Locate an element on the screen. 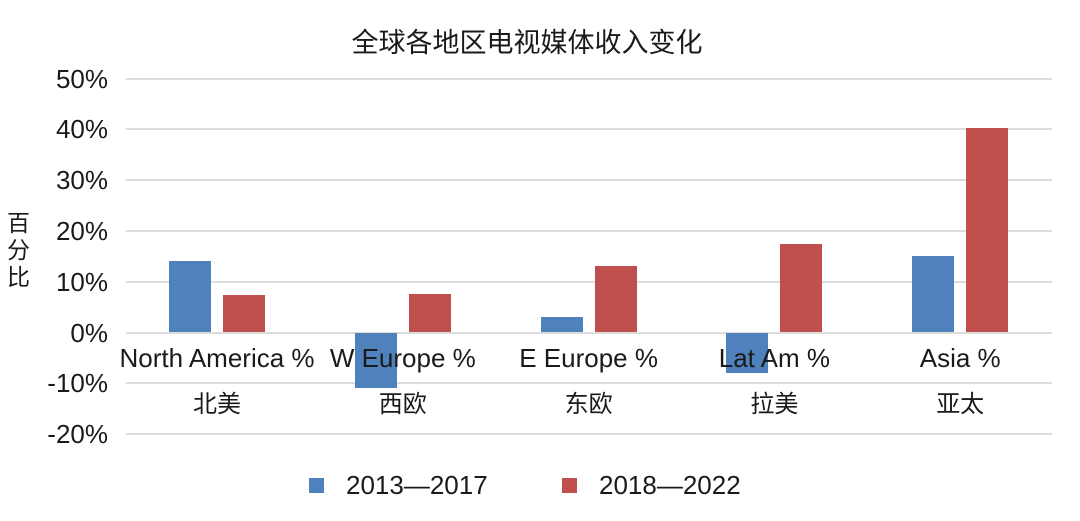 This screenshot has width=1080, height=521. chart-title: 全球各地区电视媒体收入变化 is located at coordinates (527, 43).